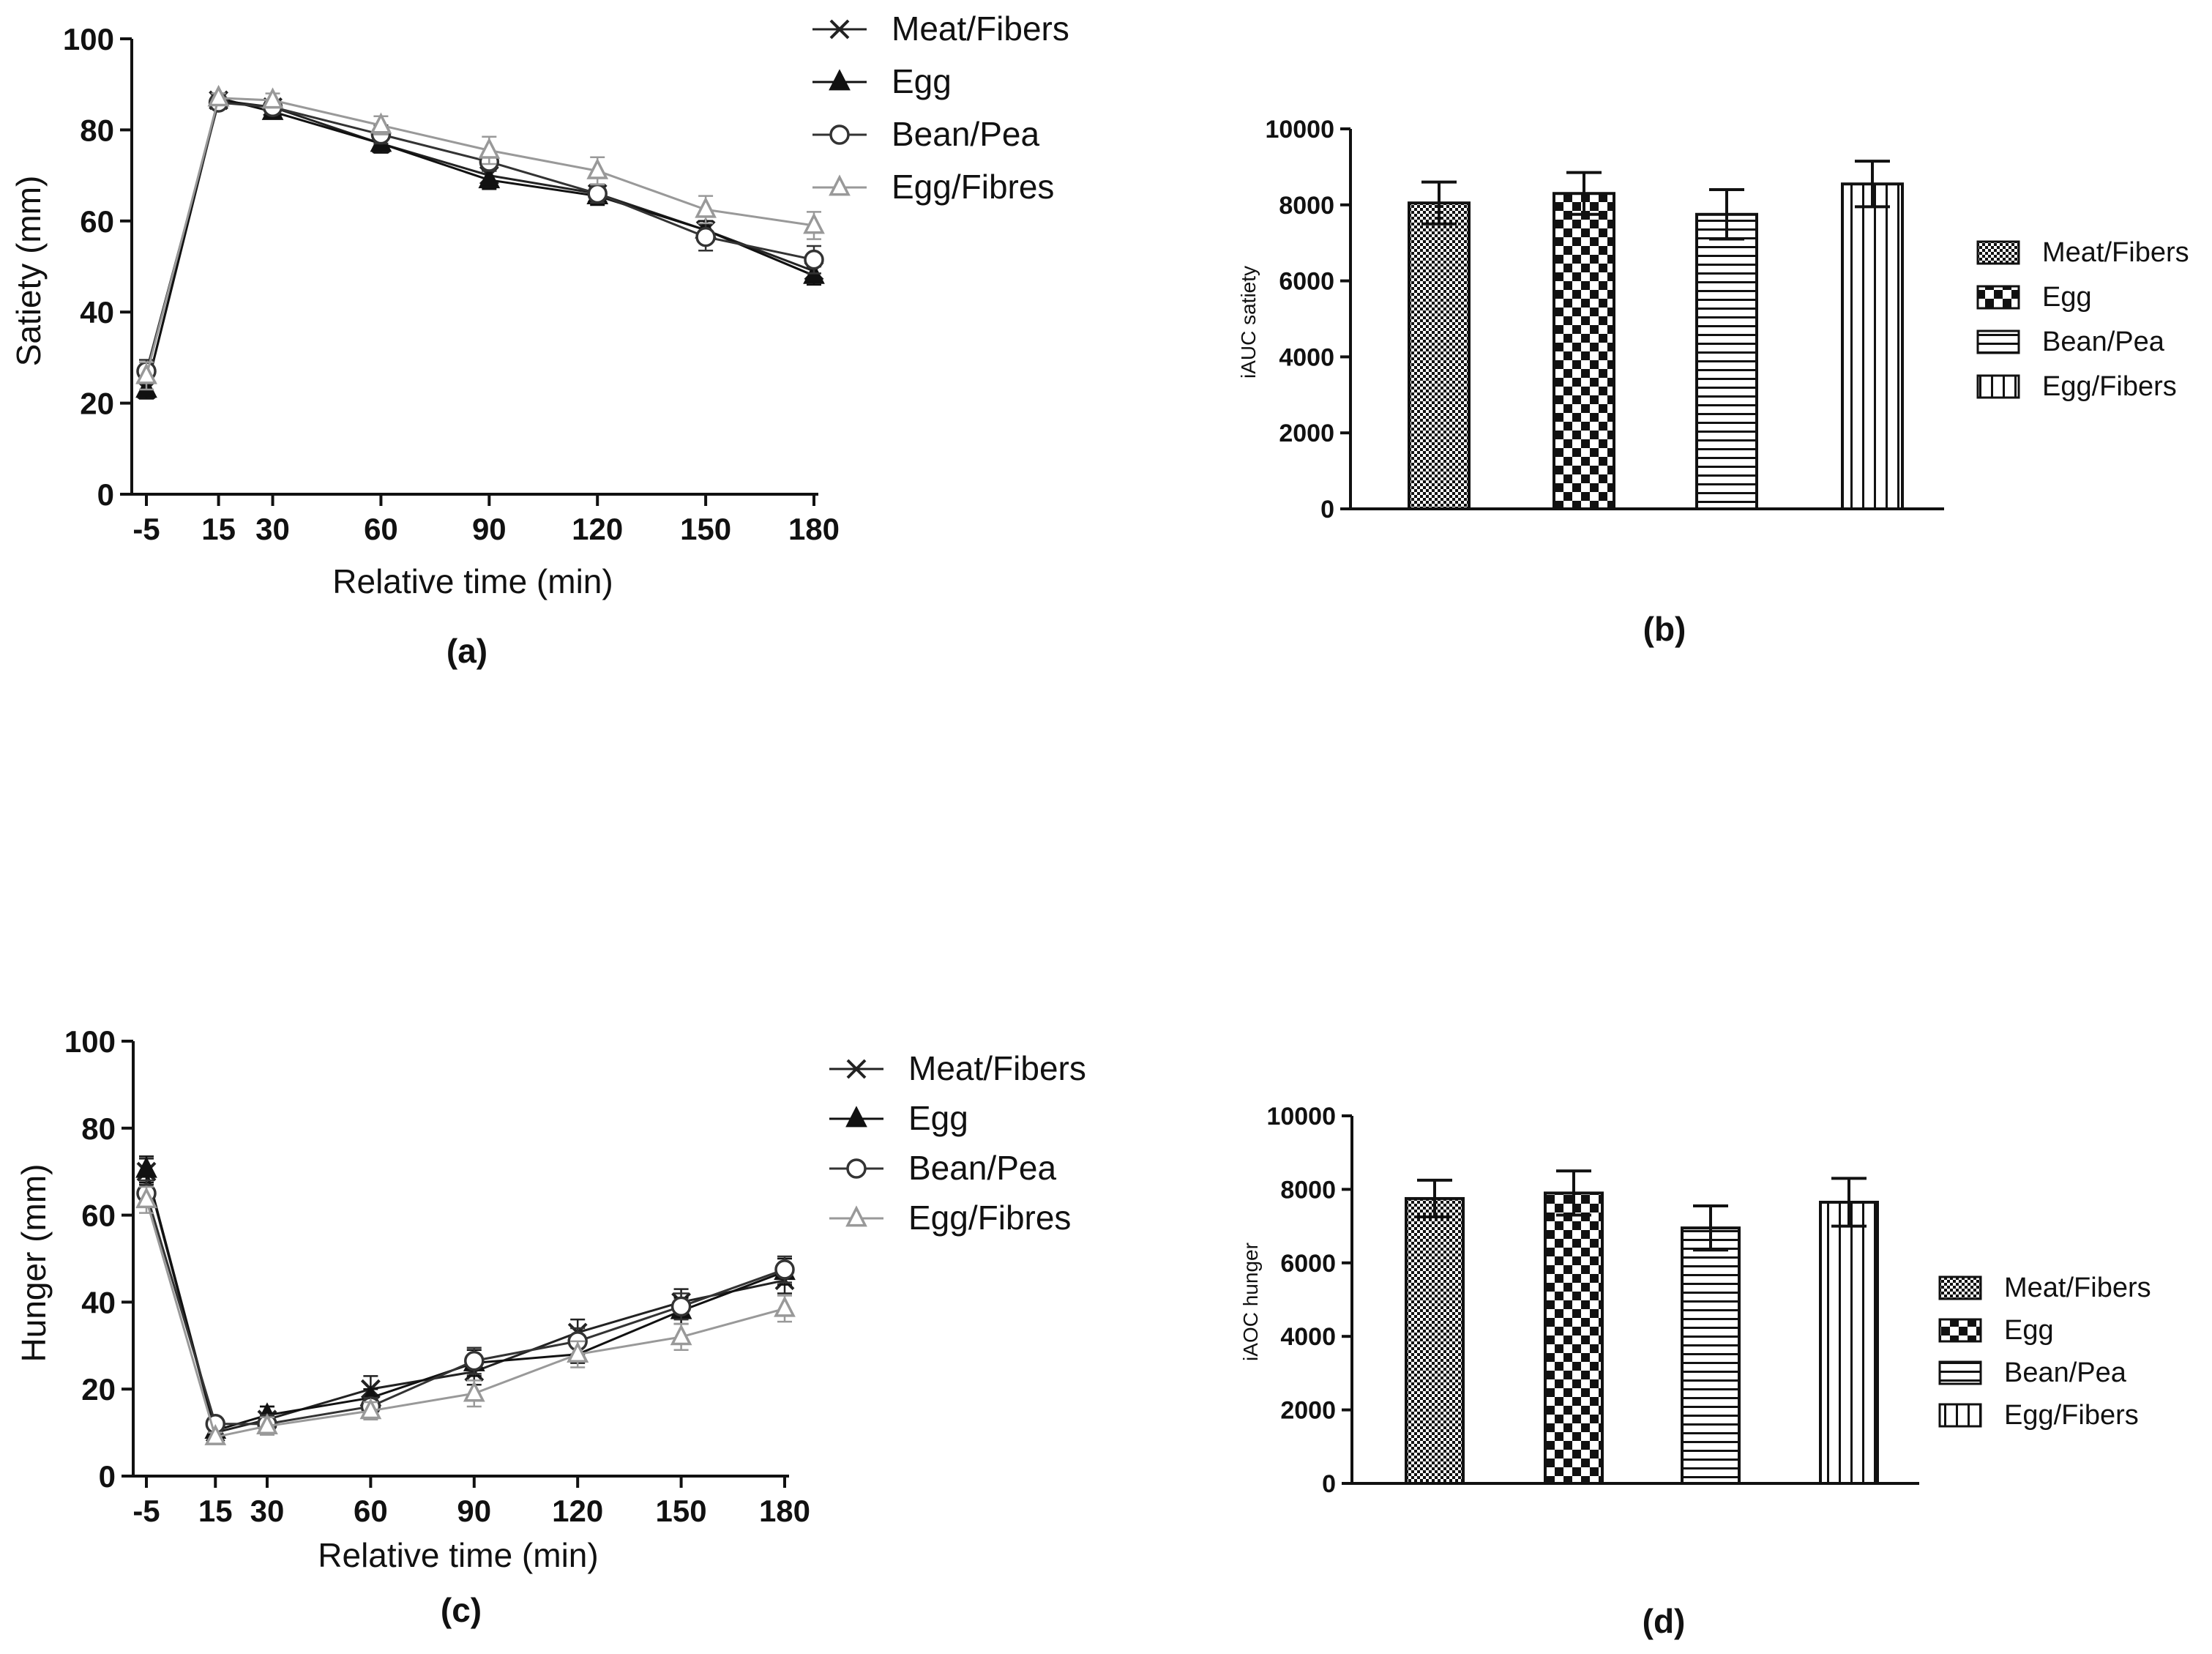 This screenshot has height=1654, width=2212. I want to click on panel-a-label: (a), so click(466, 651).